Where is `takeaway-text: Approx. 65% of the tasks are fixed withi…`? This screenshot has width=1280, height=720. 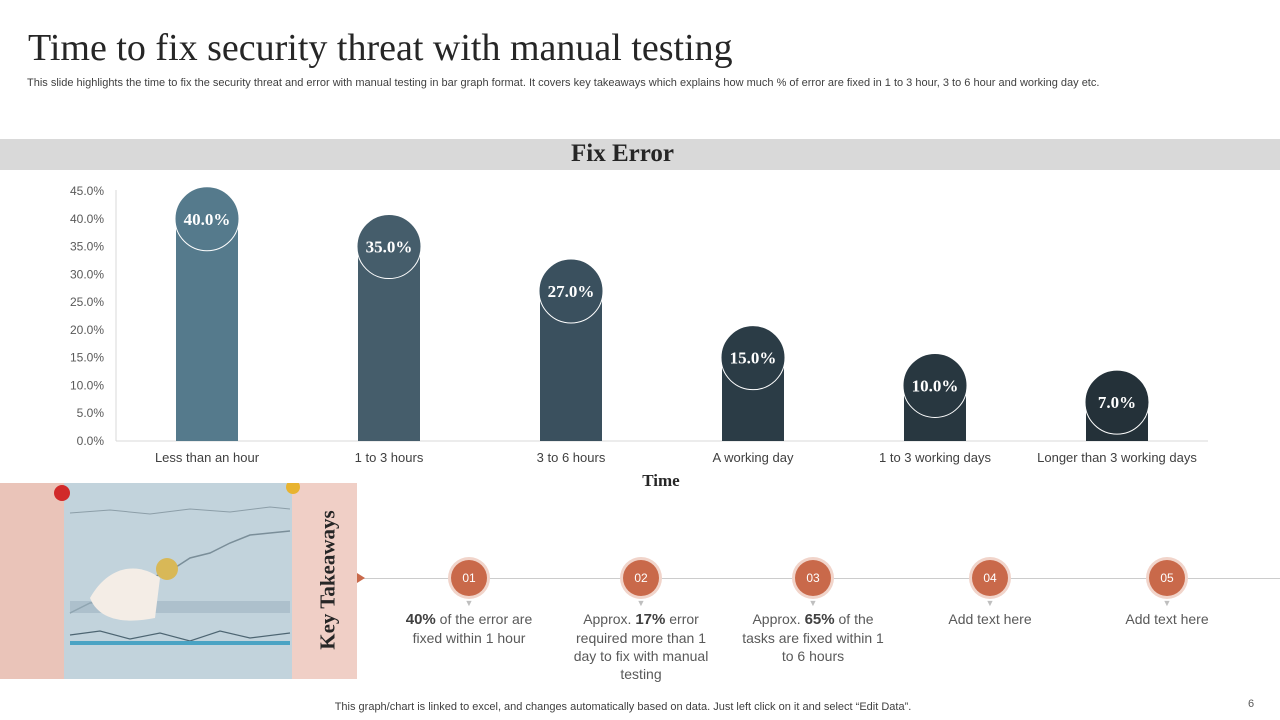
takeaway-text: Approx. 65% of the tasks are fixed withi… is located at coordinates (813, 637).